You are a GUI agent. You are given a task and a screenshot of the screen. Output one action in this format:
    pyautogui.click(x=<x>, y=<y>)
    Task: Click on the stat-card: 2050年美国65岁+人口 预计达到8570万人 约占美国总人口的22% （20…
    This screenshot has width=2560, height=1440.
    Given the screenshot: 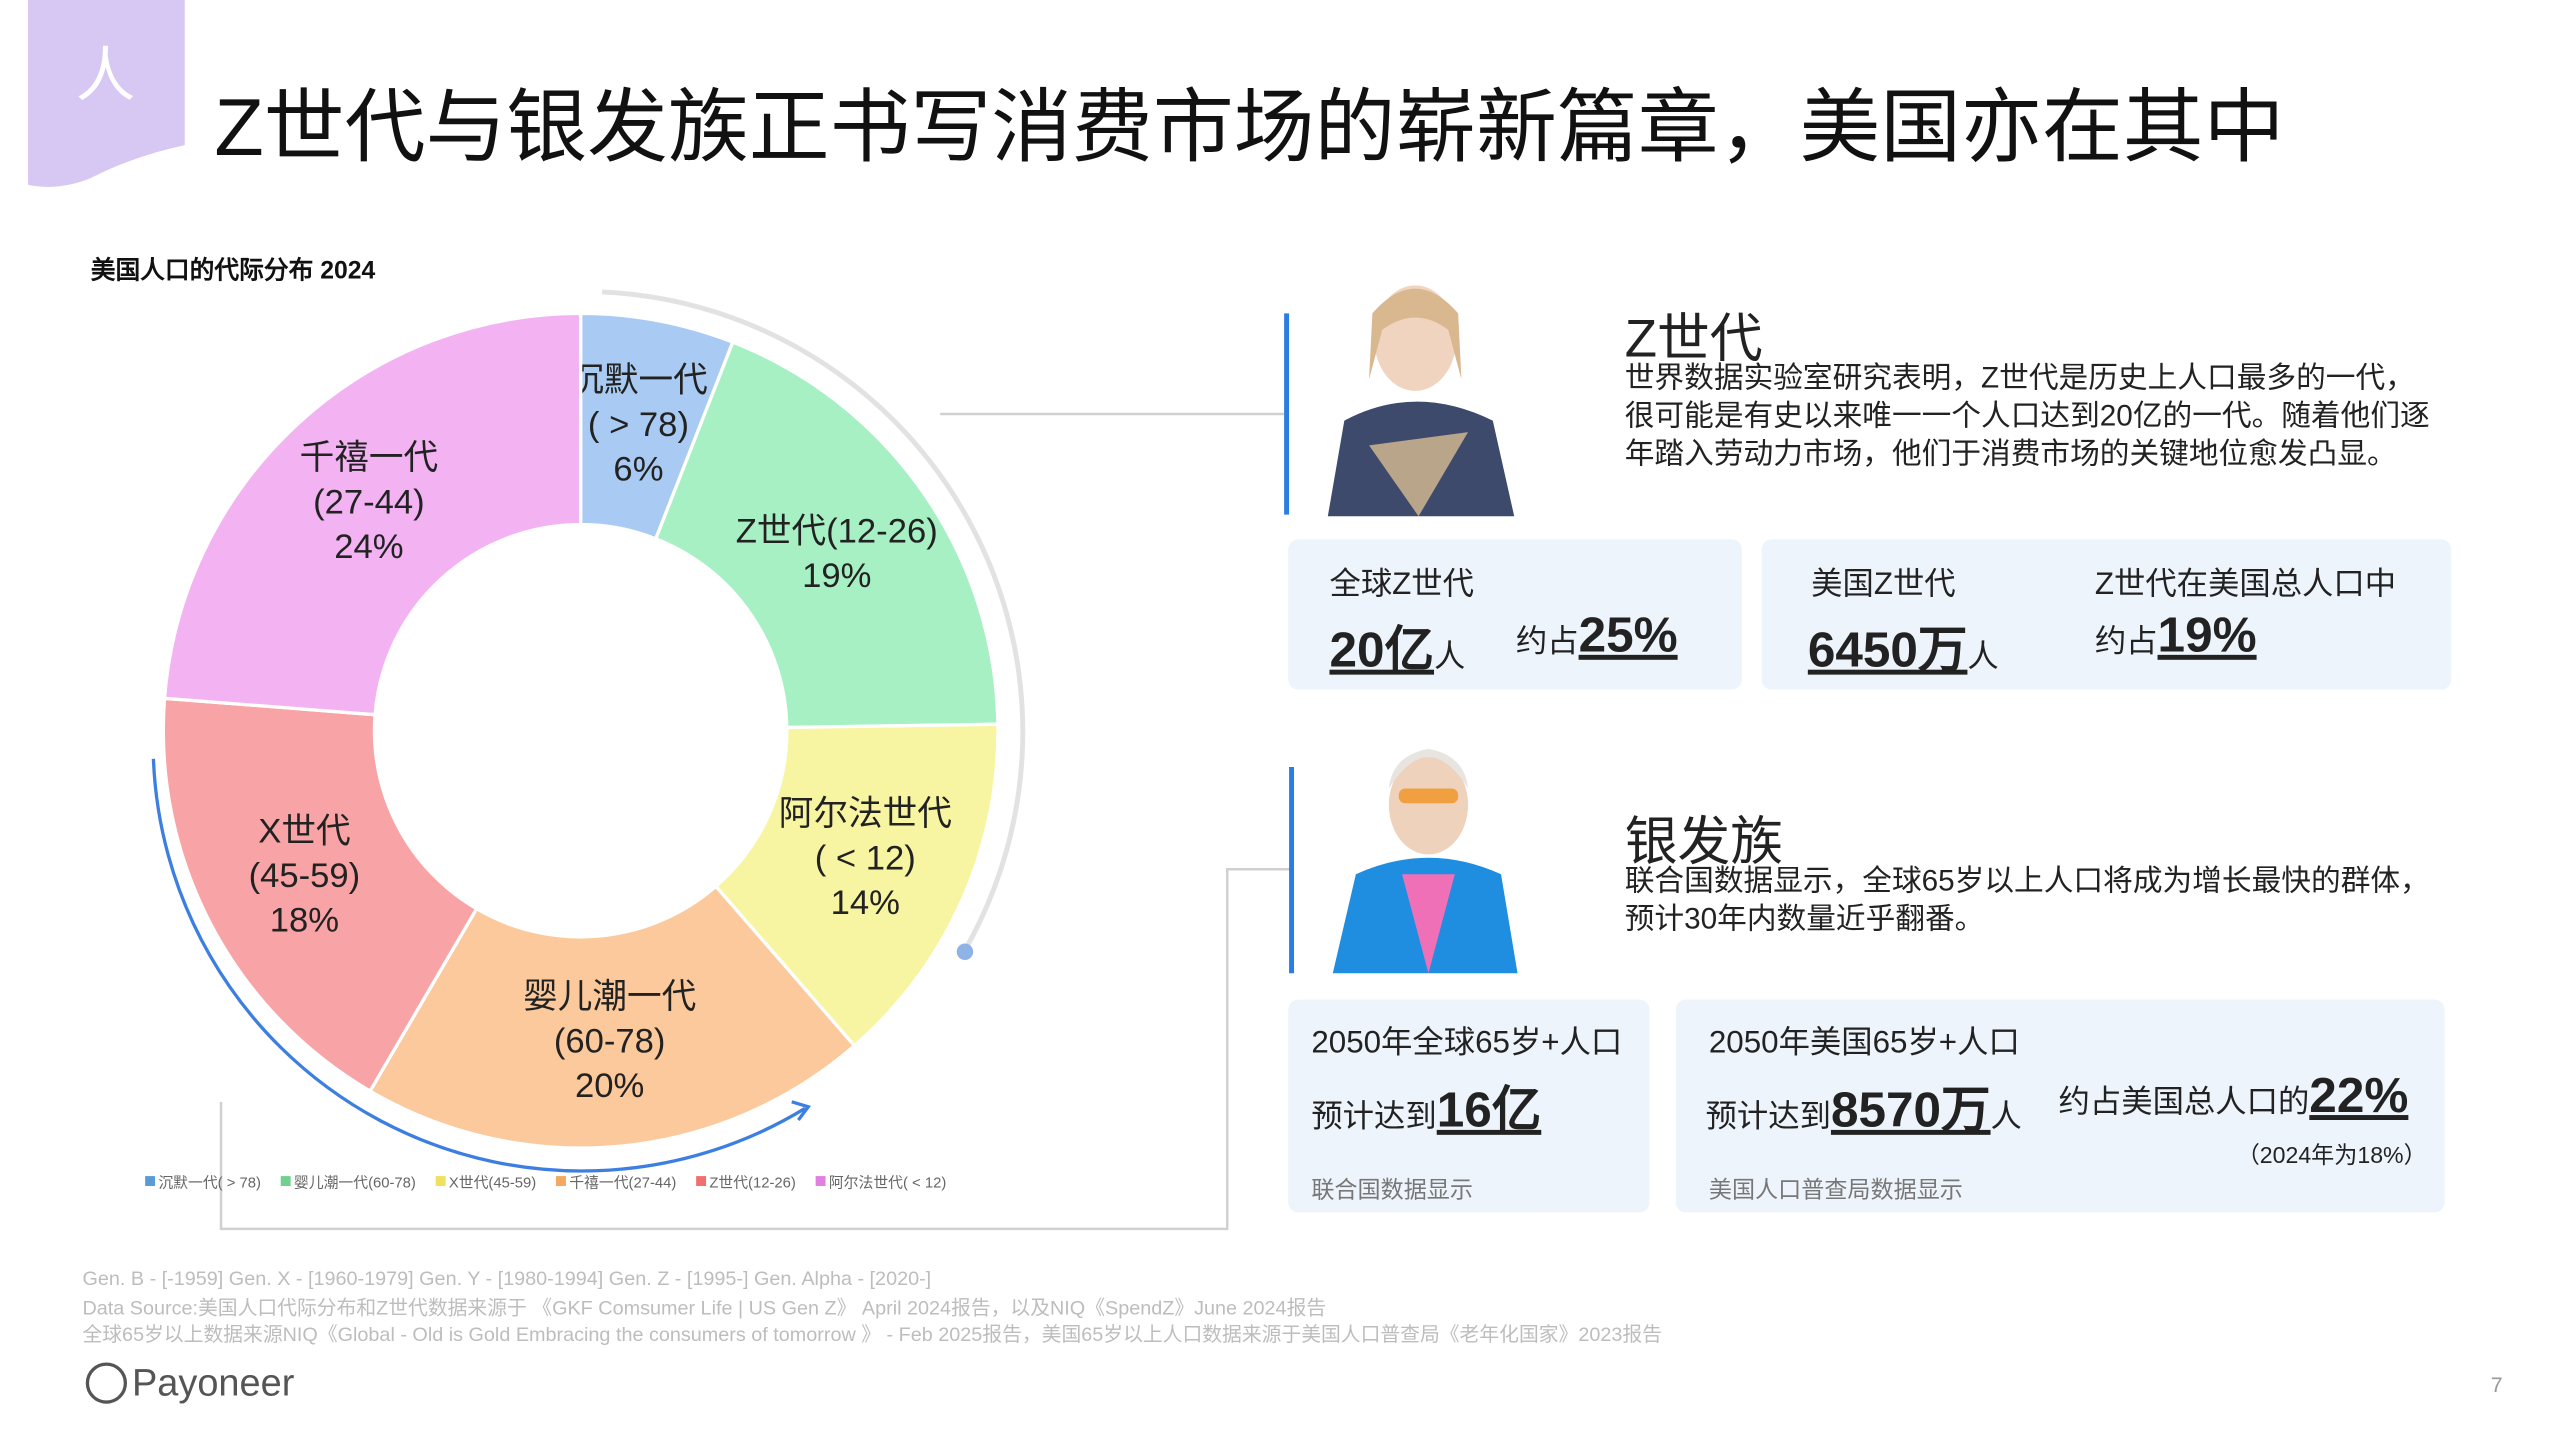 What is the action you would take?
    pyautogui.click(x=2060, y=1106)
    